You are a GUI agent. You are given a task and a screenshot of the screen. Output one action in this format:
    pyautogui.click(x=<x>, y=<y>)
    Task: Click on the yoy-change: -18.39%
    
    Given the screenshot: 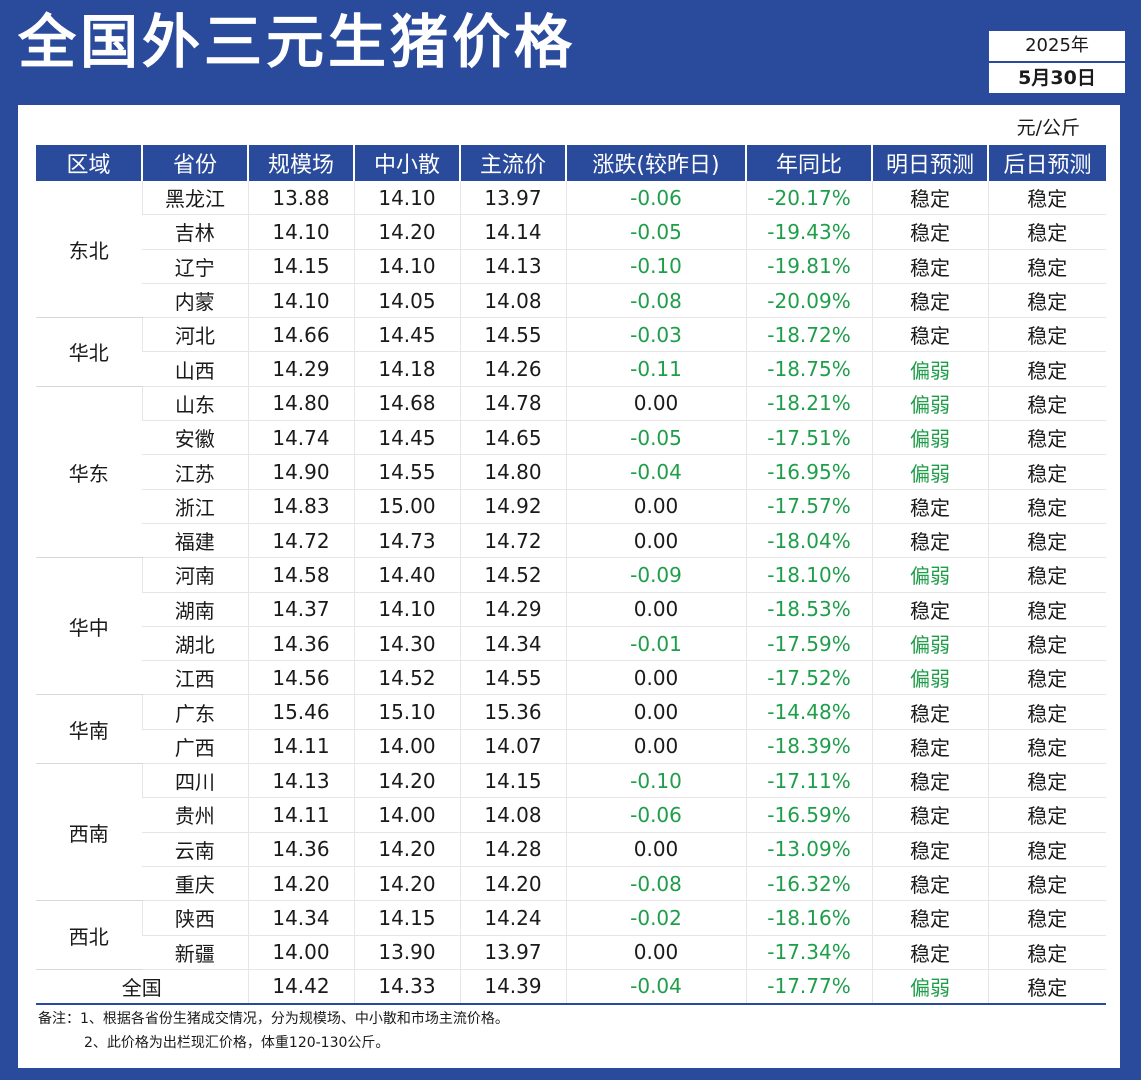 What is the action you would take?
    pyautogui.click(x=808, y=747)
    